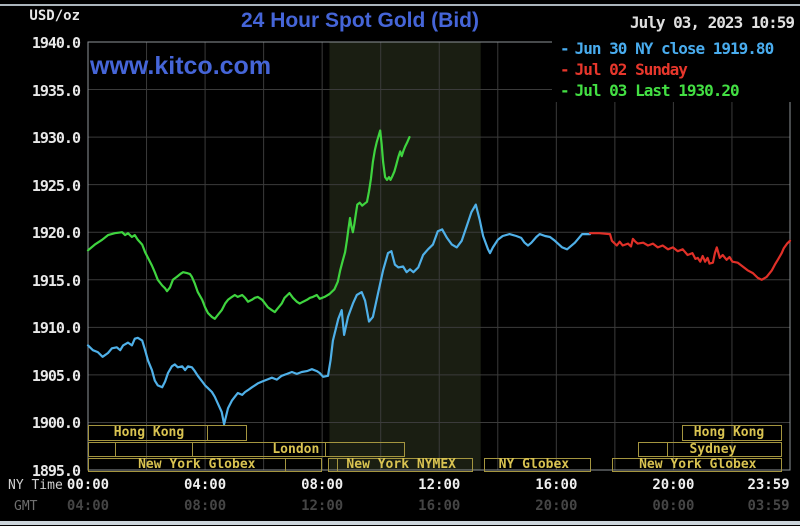  What do you see at coordinates (56, 423) in the screenshot?
I see `y-tick-label: 1900.0` at bounding box center [56, 423].